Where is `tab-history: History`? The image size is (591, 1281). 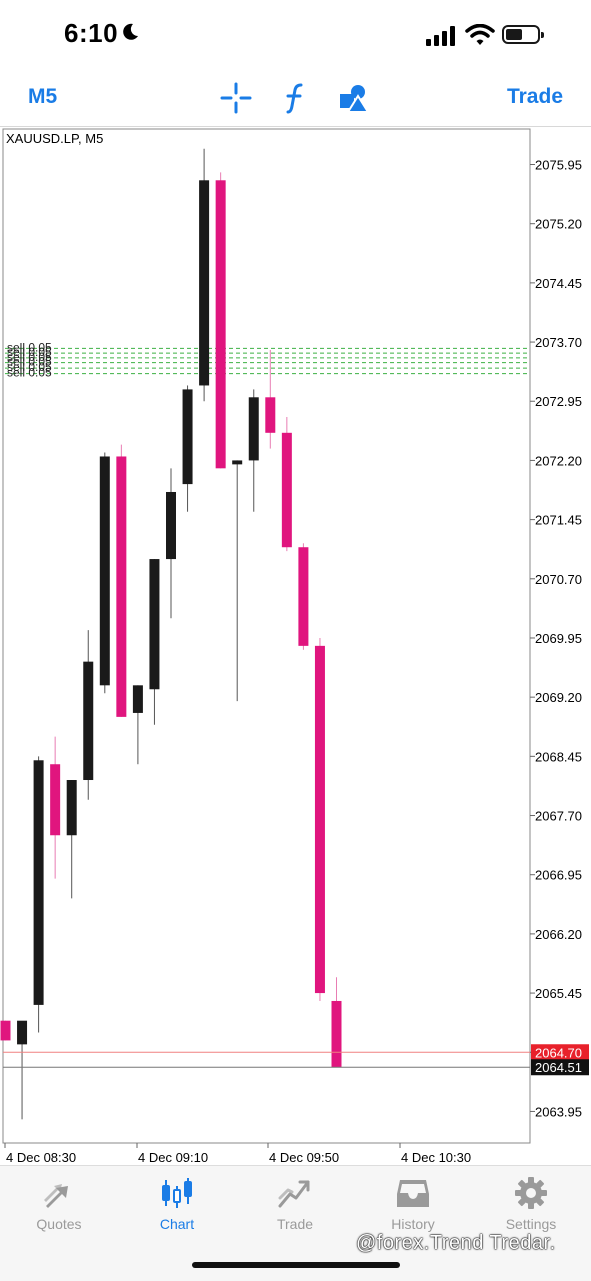
tab-history: History is located at coordinates (413, 1203).